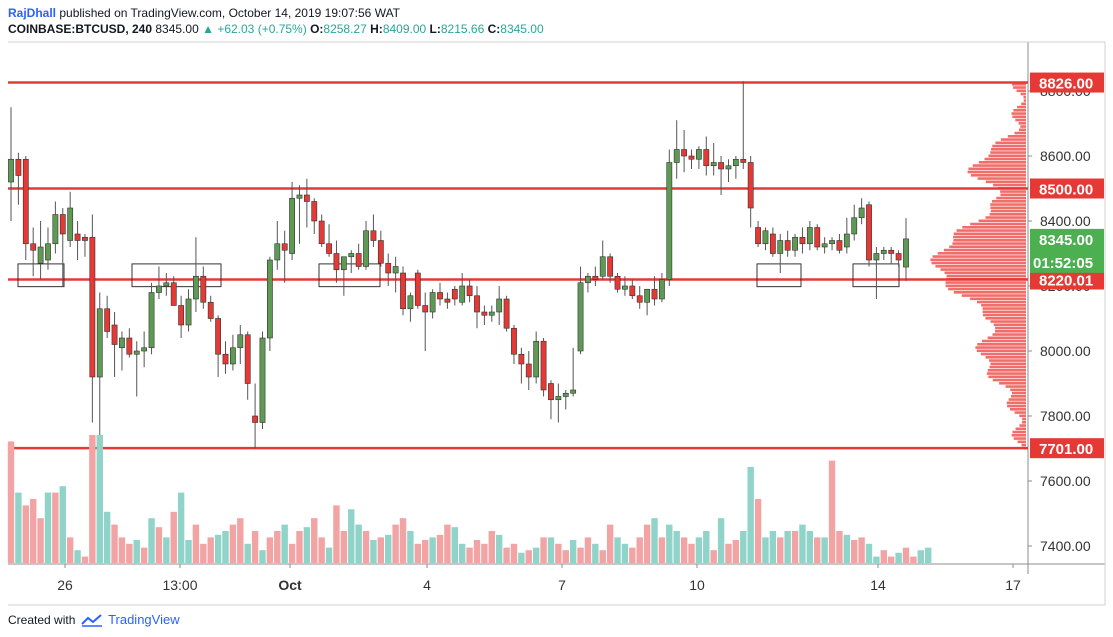 The image size is (1113, 637). Describe the element at coordinates (562, 585) in the screenshot. I see `time-tick-label: 7` at that location.